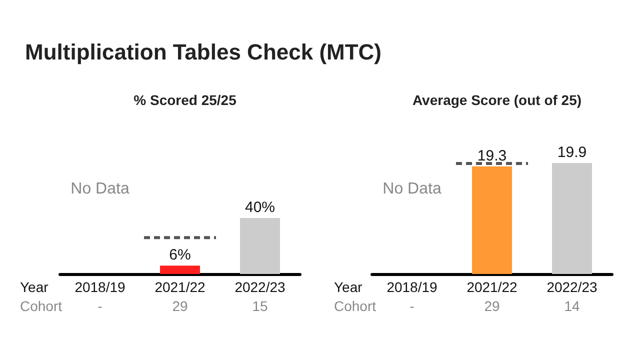 This screenshot has height=338, width=628. I want to click on text: No Data, so click(100, 189).